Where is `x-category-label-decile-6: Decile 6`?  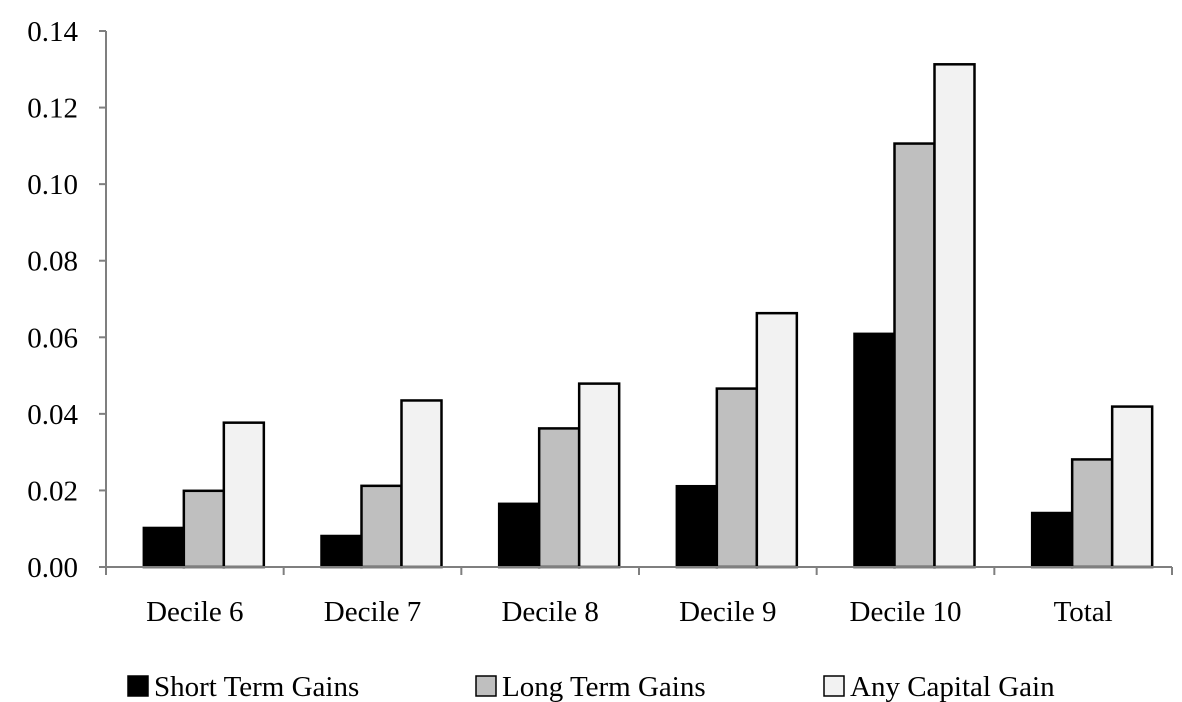
x-category-label-decile-6: Decile 6 is located at coordinates (194, 612).